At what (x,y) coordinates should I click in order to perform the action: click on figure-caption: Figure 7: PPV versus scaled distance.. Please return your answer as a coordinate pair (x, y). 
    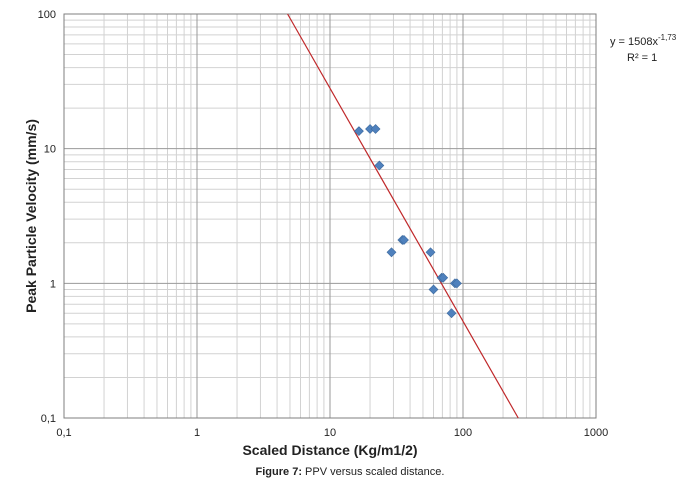
    Looking at the image, I should click on (350, 472).